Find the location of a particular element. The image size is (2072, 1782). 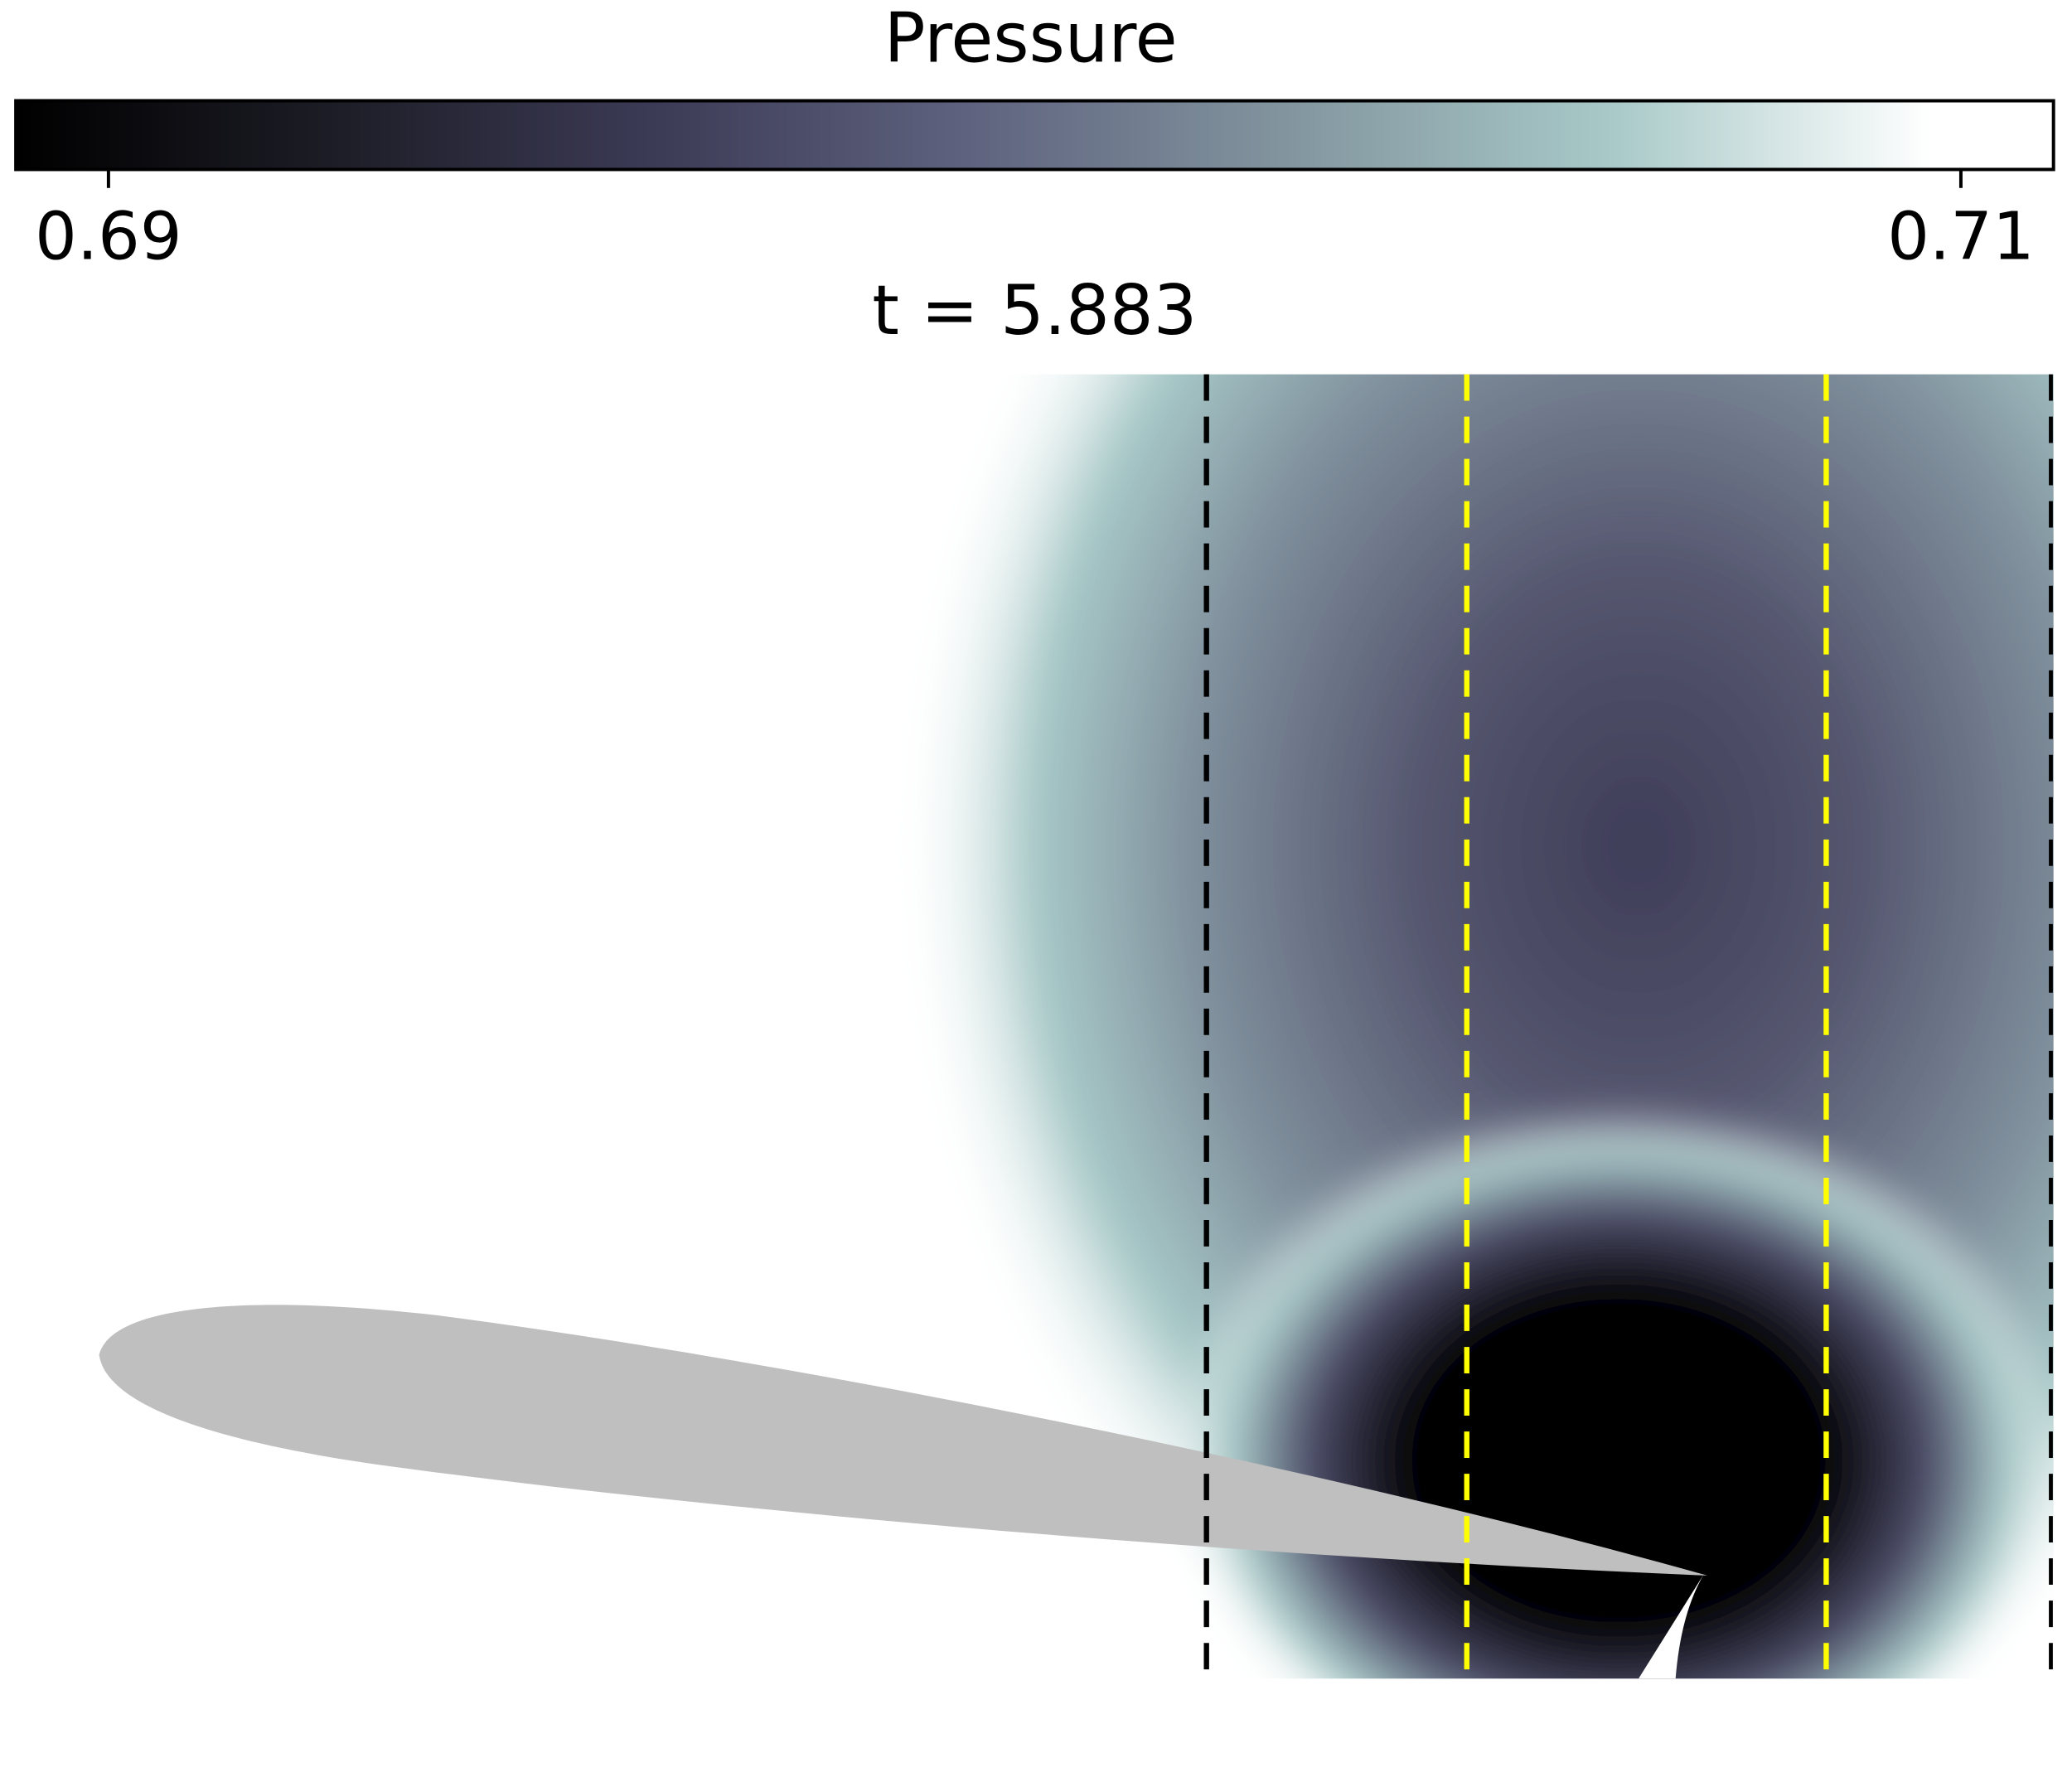

colorbar-tick-label: 0.71 is located at coordinates (1960, 236).